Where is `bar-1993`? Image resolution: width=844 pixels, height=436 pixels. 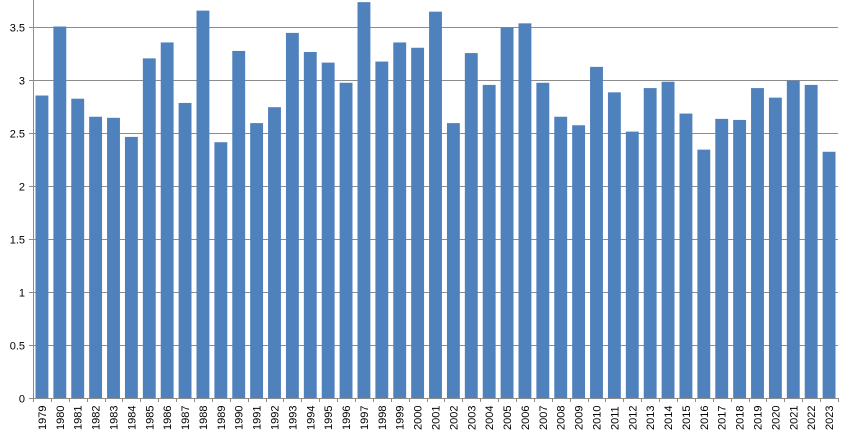 bar-1993 is located at coordinates (292, 215).